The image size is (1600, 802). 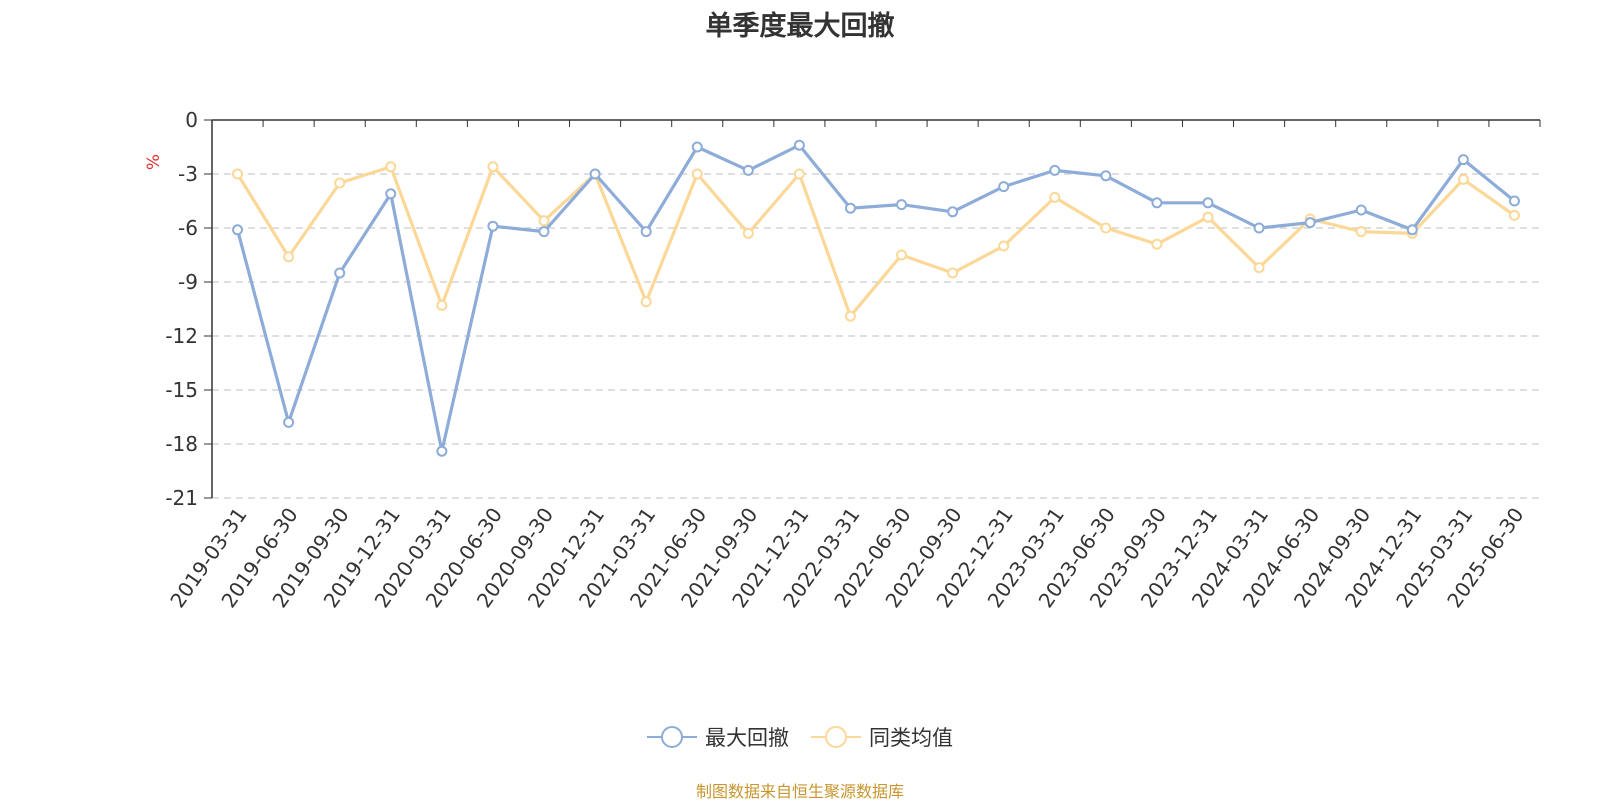 I want to click on chart-legend: 最大回撤 同类均值, so click(x=800, y=737).